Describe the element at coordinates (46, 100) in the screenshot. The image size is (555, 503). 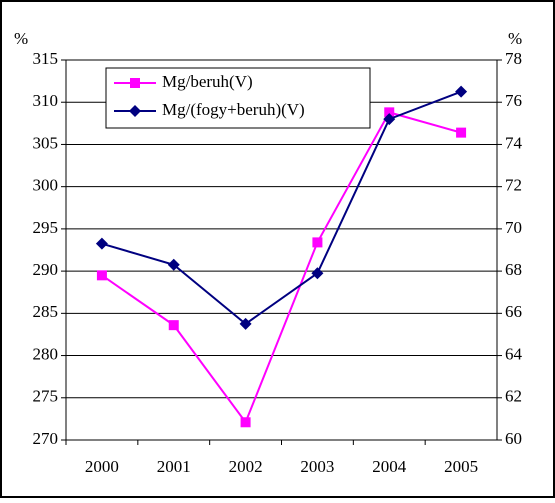
I see `y-tick-label: 310` at that location.